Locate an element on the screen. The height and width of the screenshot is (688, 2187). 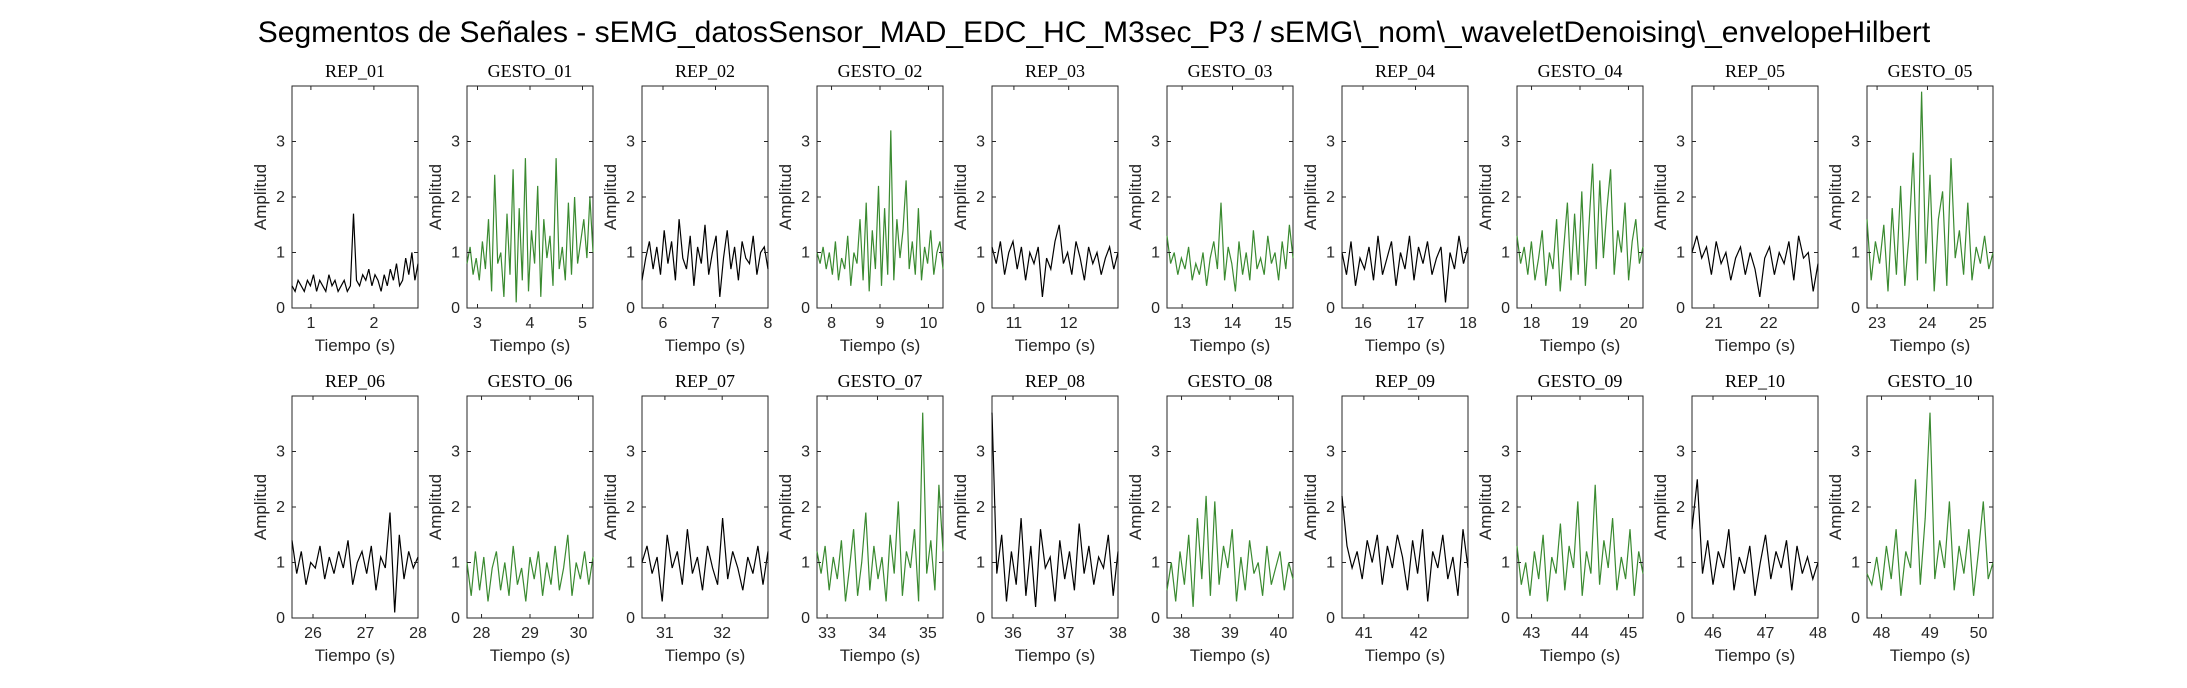
x-tick-label: 16 is located at coordinates (1363, 323).